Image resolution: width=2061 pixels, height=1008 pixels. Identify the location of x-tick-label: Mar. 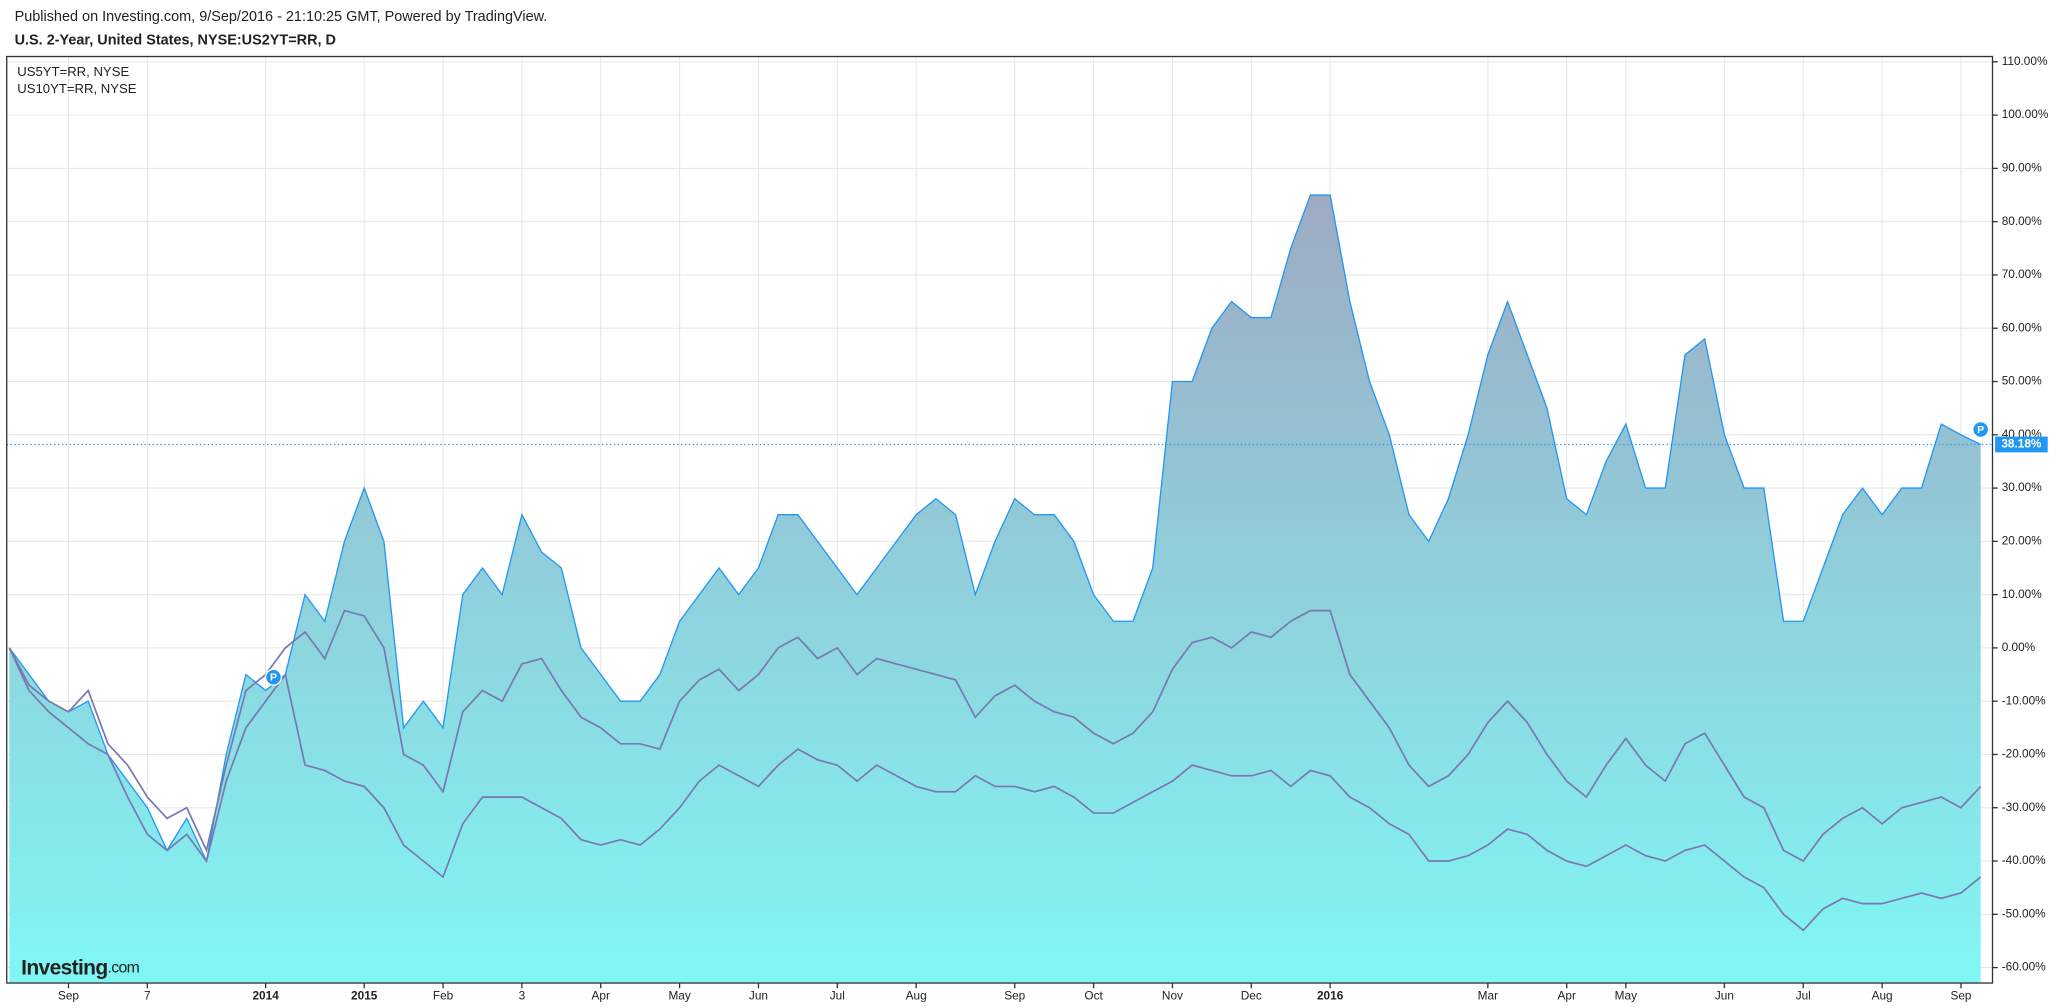
(1488, 995).